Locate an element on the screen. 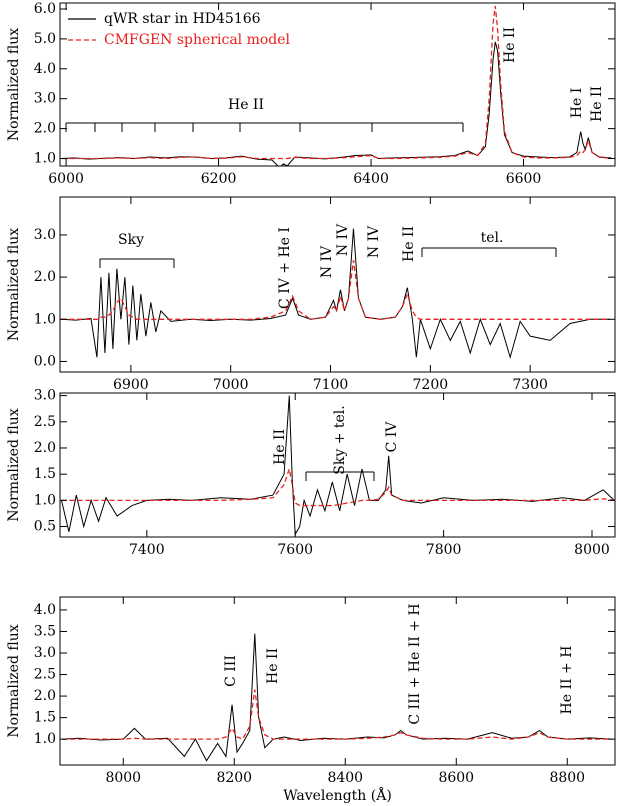  x-tick-label: 8200 is located at coordinates (234, 778).